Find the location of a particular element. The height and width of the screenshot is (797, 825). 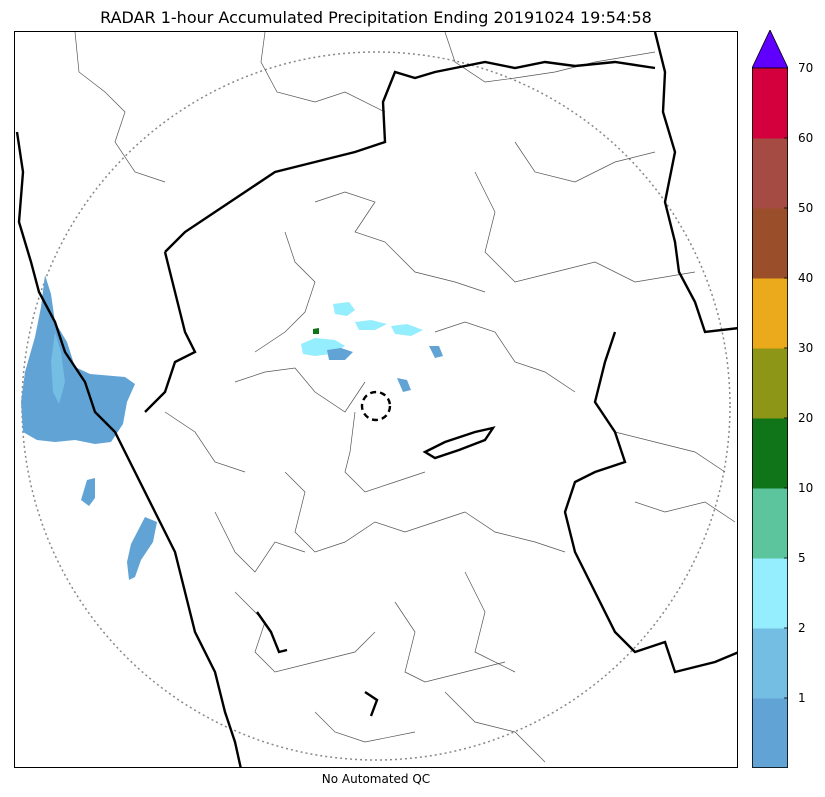

colorbar-tick-label: 70 is located at coordinates (806, 68).